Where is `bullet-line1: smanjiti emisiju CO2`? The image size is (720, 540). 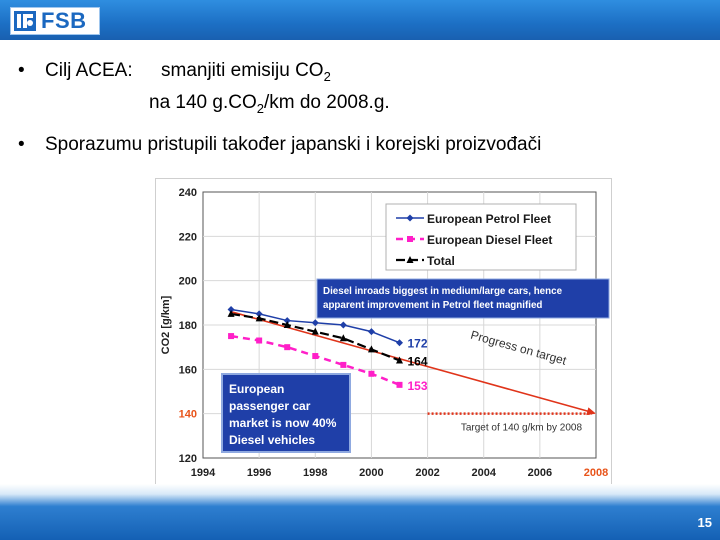
bullet-line1: smanjiti emisiju CO2 is located at coordinates (246, 72).